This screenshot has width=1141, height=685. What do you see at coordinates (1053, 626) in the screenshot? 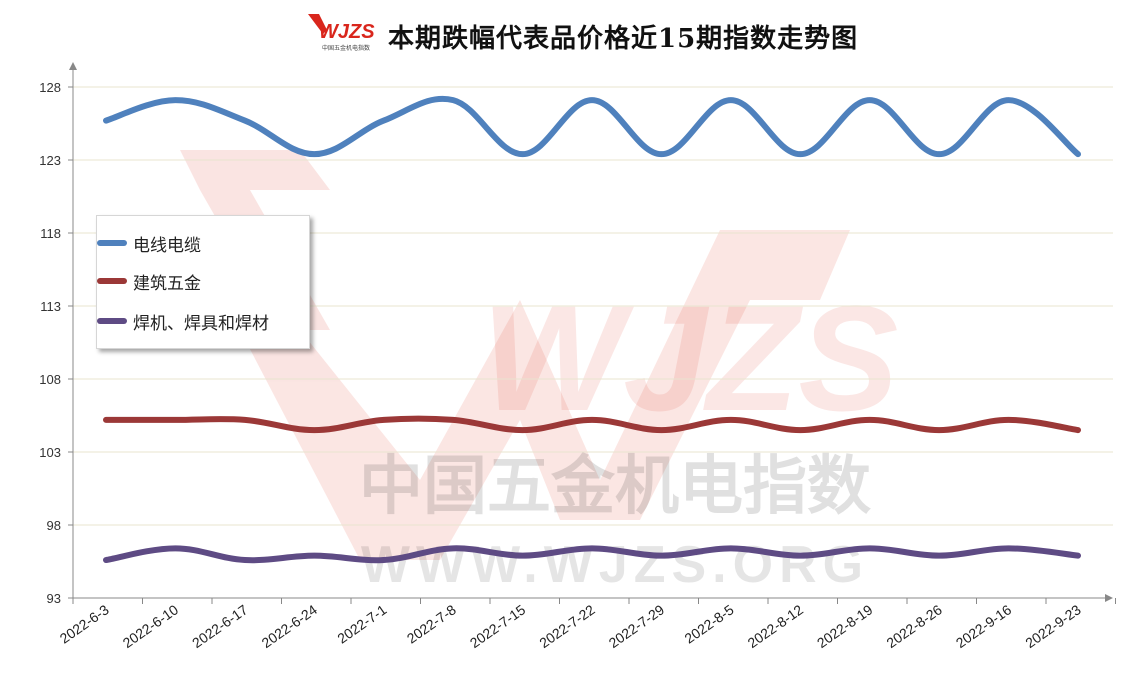
I see `x-tick-label-14: 2022-9-23` at bounding box center [1053, 626].